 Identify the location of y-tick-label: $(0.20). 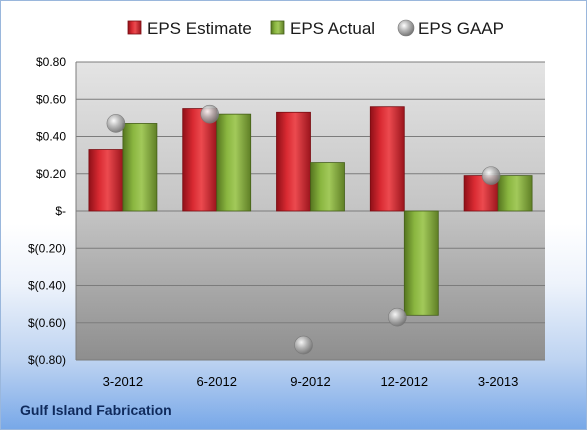
(47, 248).